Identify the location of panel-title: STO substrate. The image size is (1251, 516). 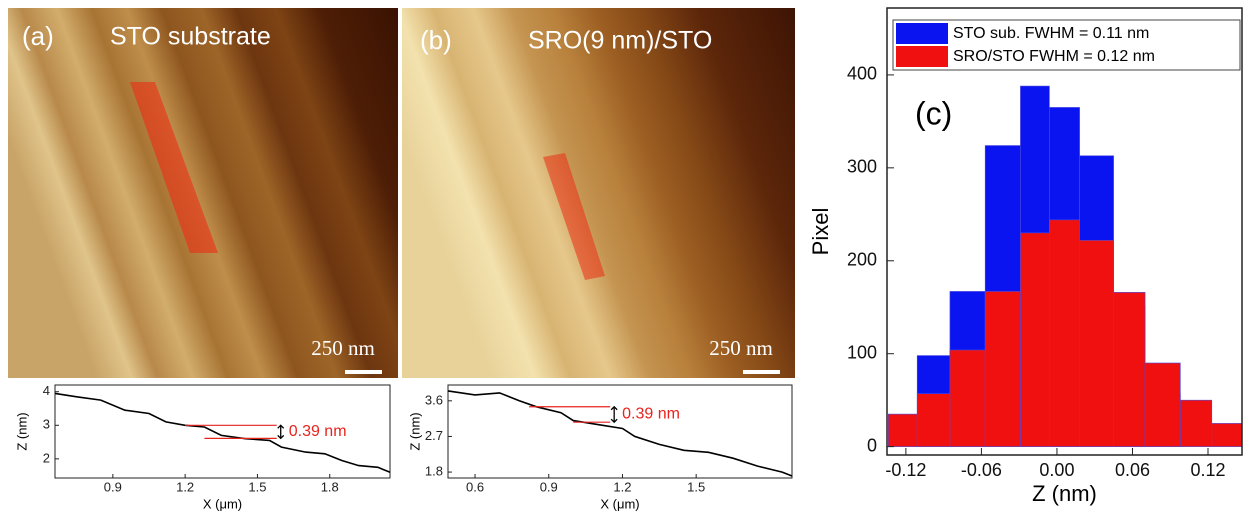
(190, 37).